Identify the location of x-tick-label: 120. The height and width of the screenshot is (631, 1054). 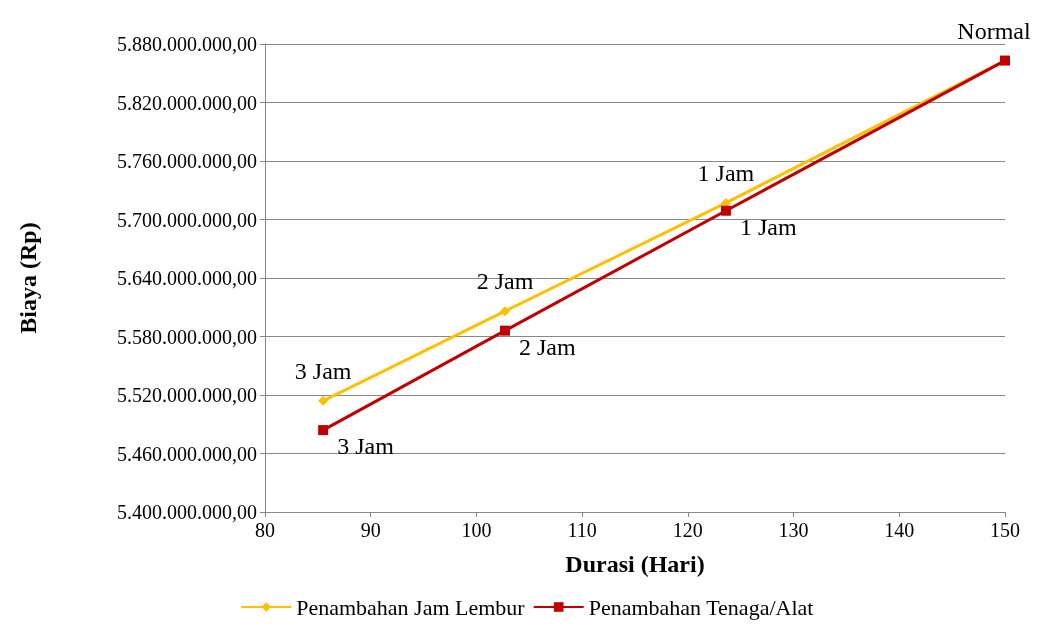
(687, 530).